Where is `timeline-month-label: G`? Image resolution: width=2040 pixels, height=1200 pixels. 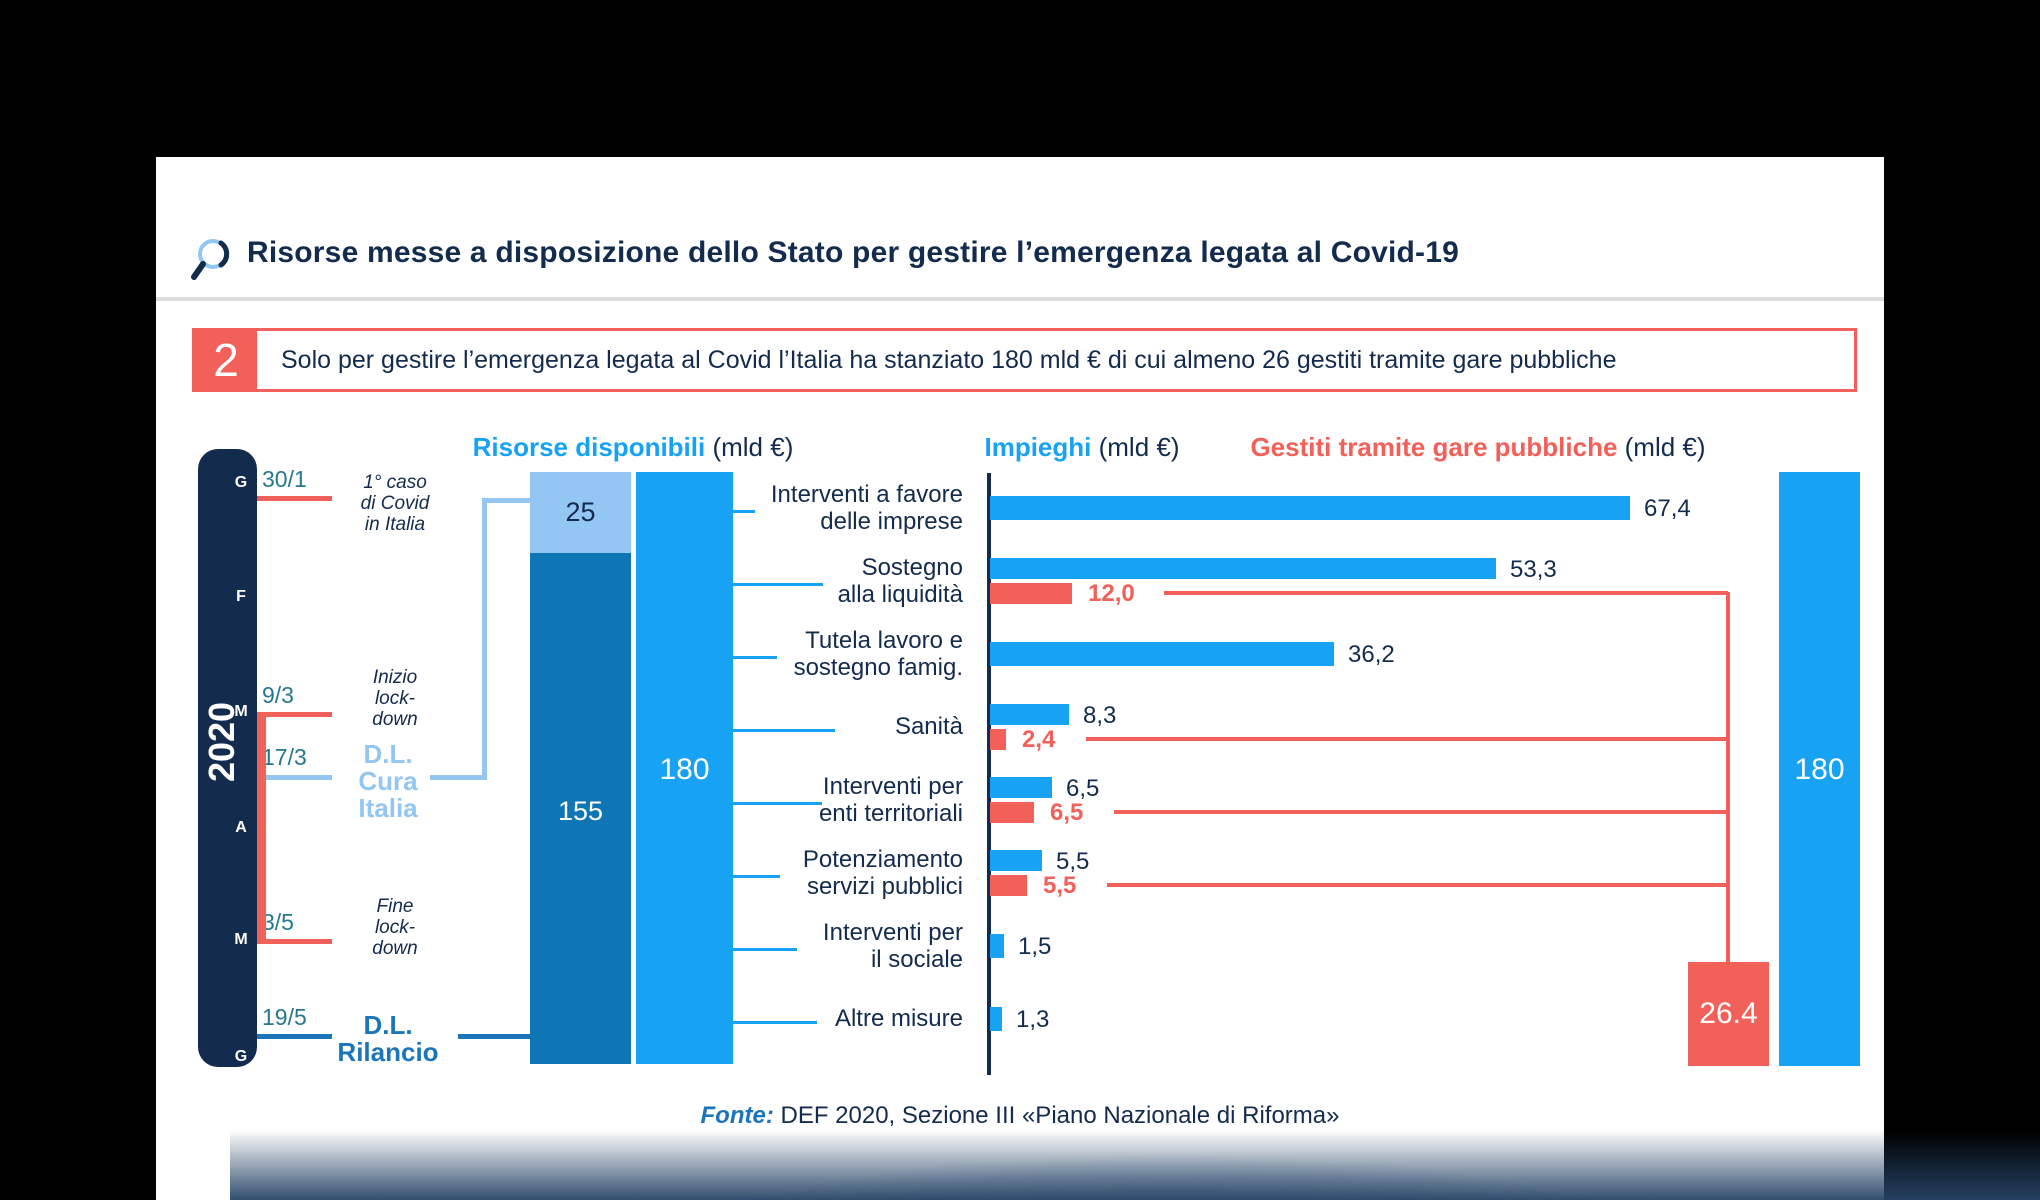
timeline-month-label: G is located at coordinates (241, 482).